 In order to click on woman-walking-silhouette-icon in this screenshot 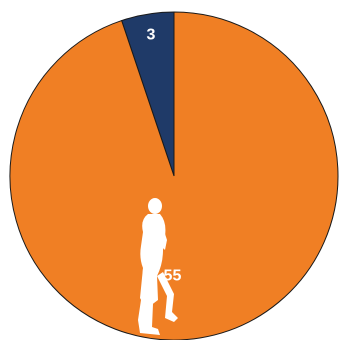, I will do `click(158, 266)`.